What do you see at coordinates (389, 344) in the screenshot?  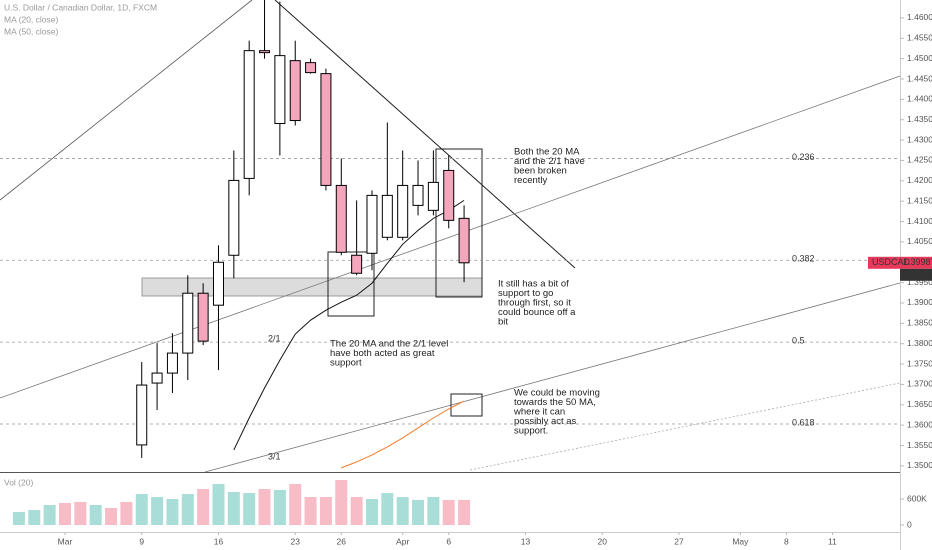 I see `annotation: The 20 MA and the 2/1 level` at bounding box center [389, 344].